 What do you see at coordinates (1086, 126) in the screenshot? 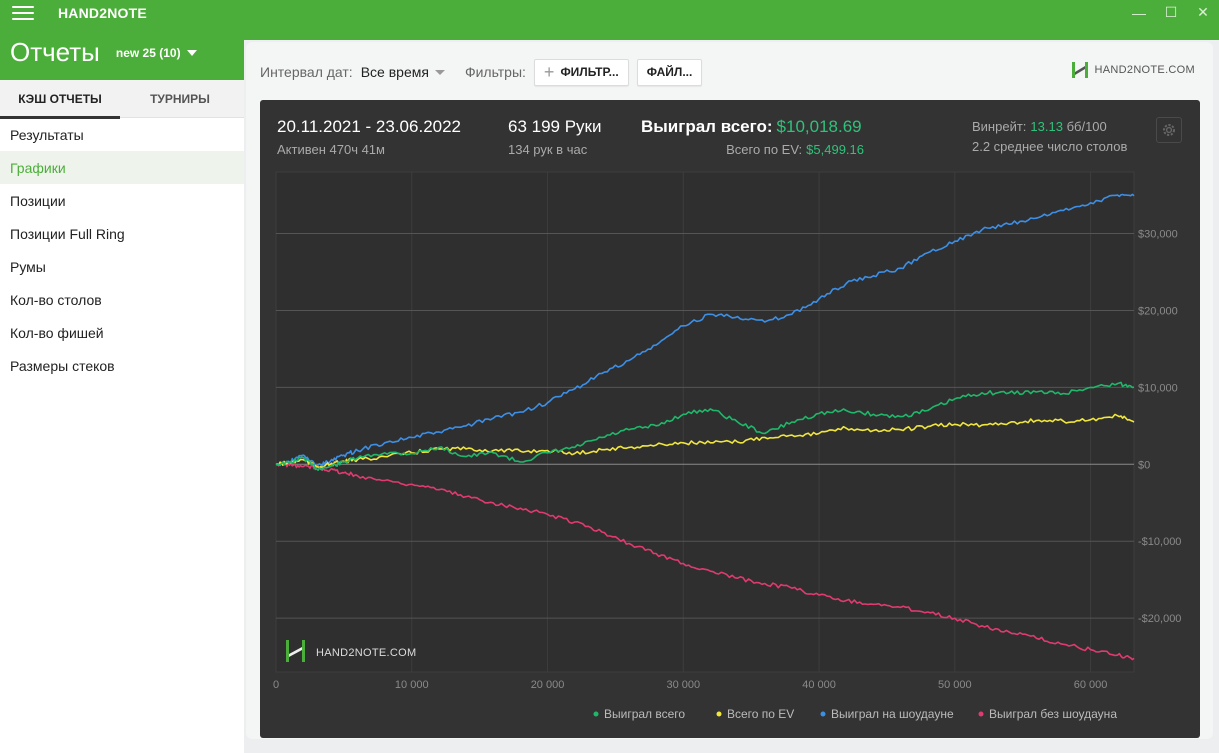
I see `winrate-unit: бб/100` at bounding box center [1086, 126].